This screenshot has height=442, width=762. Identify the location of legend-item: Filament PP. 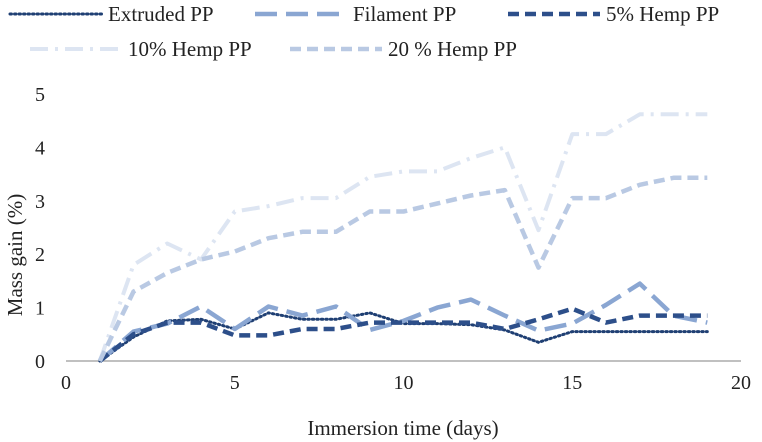
(355, 14).